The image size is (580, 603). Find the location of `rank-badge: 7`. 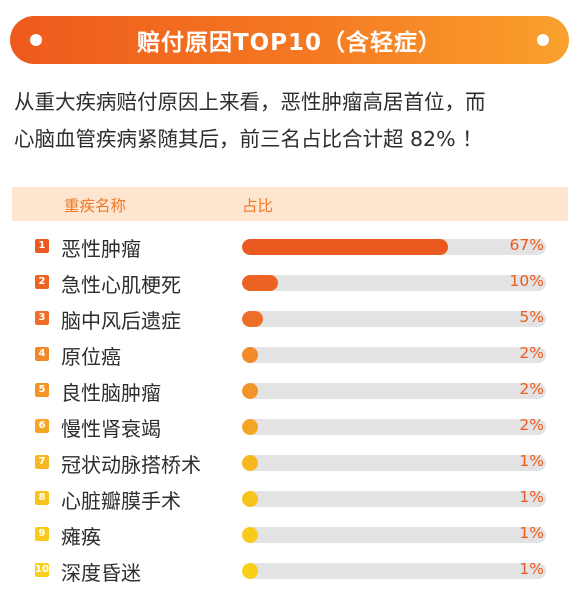

rank-badge: 7 is located at coordinates (42, 462).